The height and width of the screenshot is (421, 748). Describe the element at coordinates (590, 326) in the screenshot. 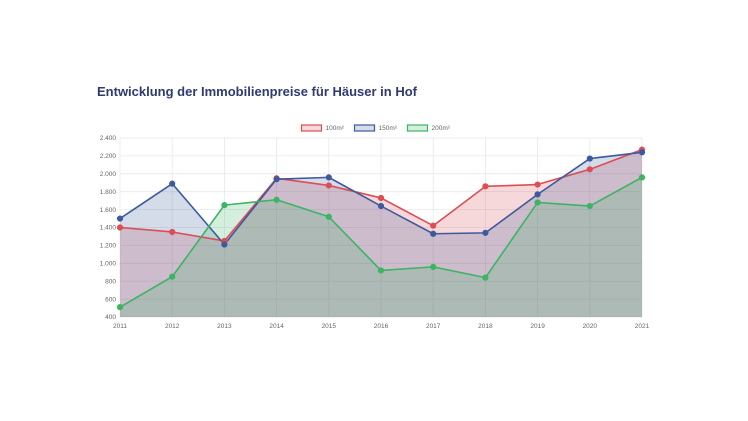

I see `x-tick-label: 2020` at that location.